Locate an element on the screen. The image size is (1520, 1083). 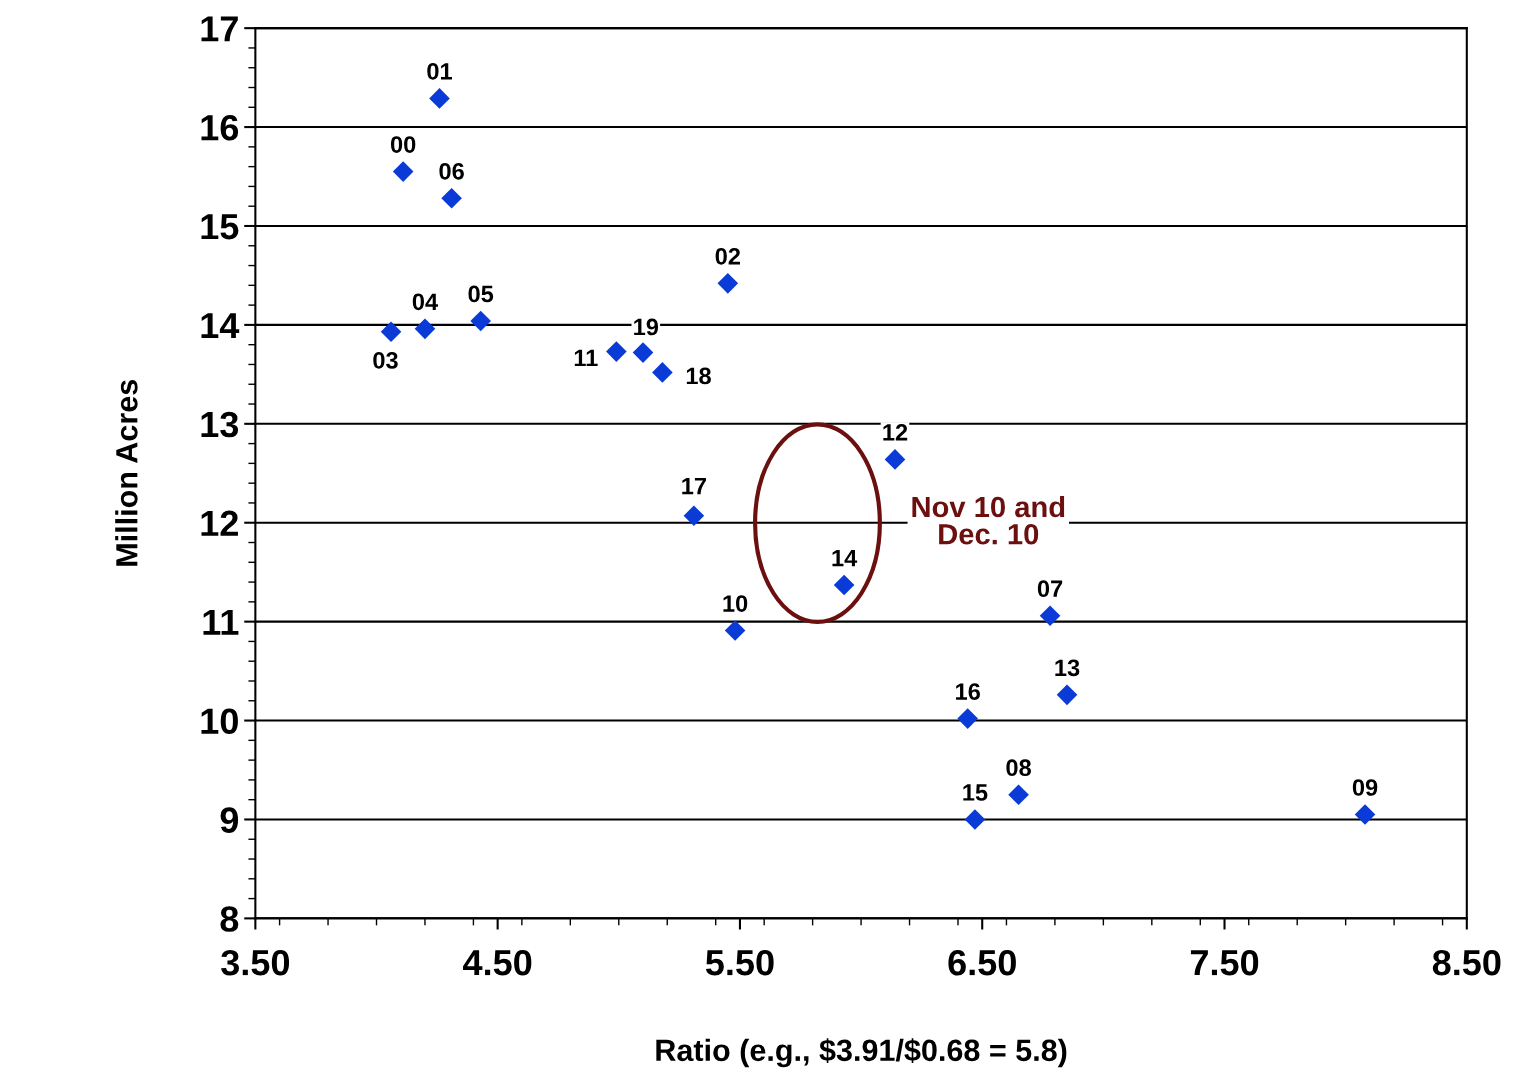
annotation: 01 is located at coordinates (439, 71).